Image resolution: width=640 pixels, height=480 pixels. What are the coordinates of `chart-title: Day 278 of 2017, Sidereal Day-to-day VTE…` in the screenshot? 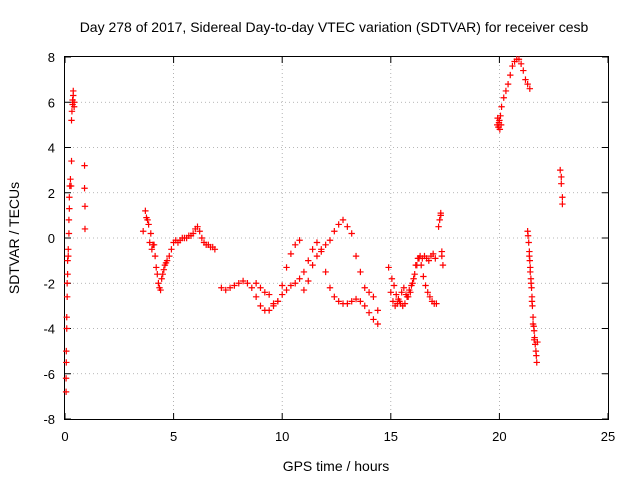 It's located at (334, 27).